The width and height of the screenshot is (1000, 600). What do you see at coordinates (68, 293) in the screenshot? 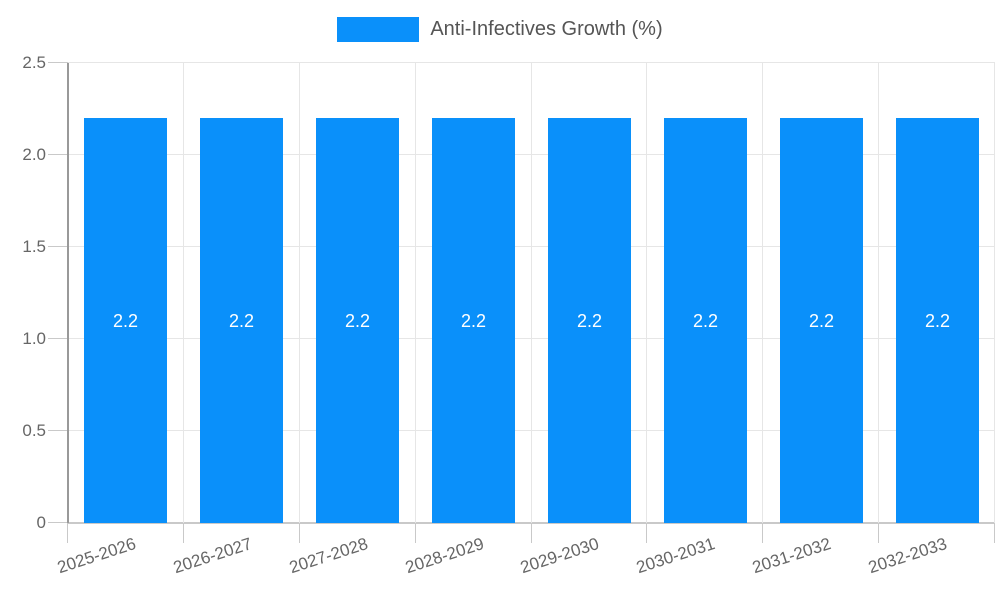
I see `y-axis-line` at bounding box center [68, 293].